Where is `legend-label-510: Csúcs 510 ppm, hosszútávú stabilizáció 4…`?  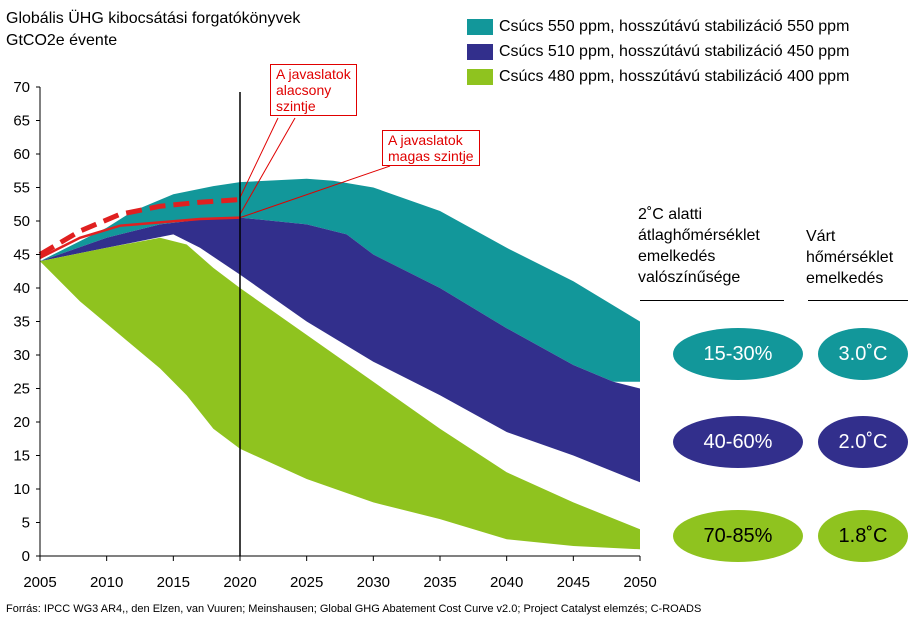 legend-label-510: Csúcs 510 ppm, hosszútávú stabilizáció 4… is located at coordinates (674, 51).